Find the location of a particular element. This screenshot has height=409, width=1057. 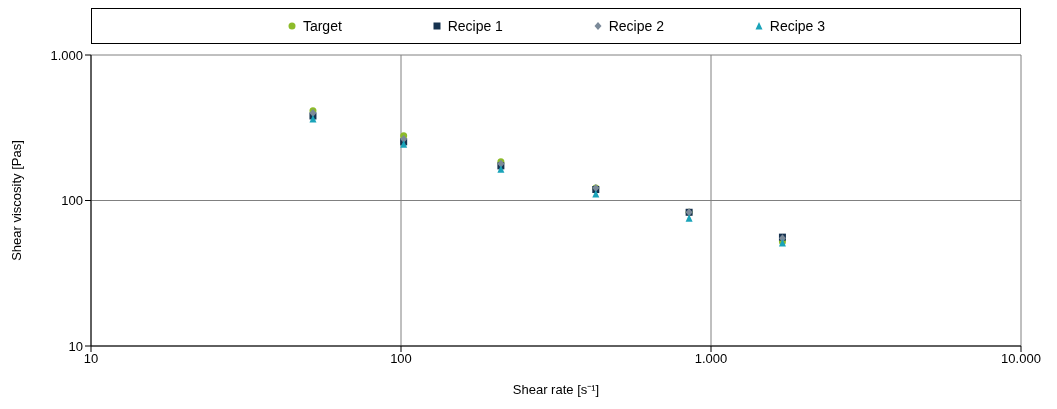

legend-label: Recipe 3 is located at coordinates (797, 26).